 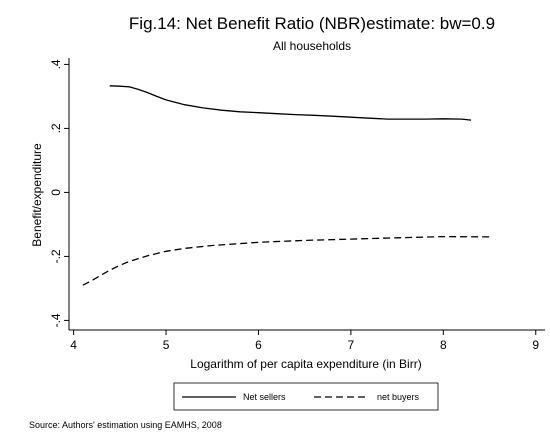 I want to click on x-tick-label: 5, so click(x=166, y=345).